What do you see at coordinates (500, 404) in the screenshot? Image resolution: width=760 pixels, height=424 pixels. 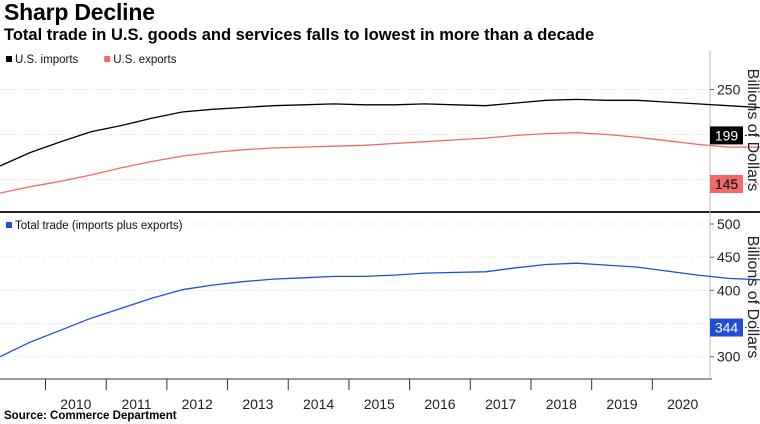 I see `x-tick-label: 2017` at bounding box center [500, 404].